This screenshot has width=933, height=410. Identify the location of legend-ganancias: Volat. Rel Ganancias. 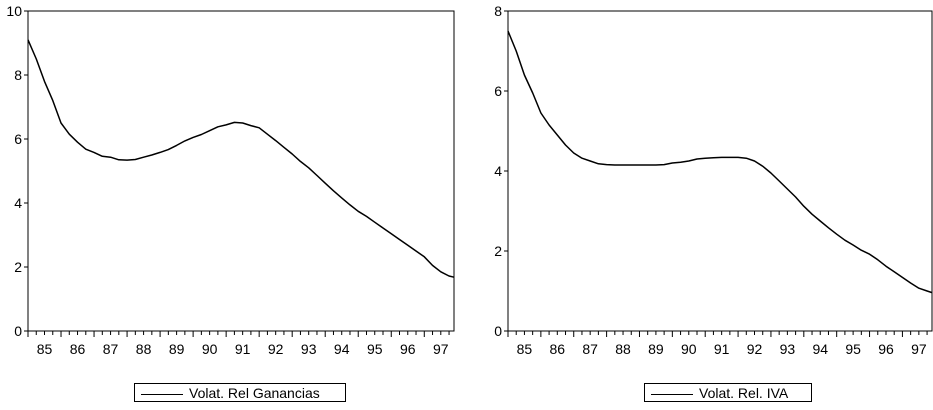
(240, 392).